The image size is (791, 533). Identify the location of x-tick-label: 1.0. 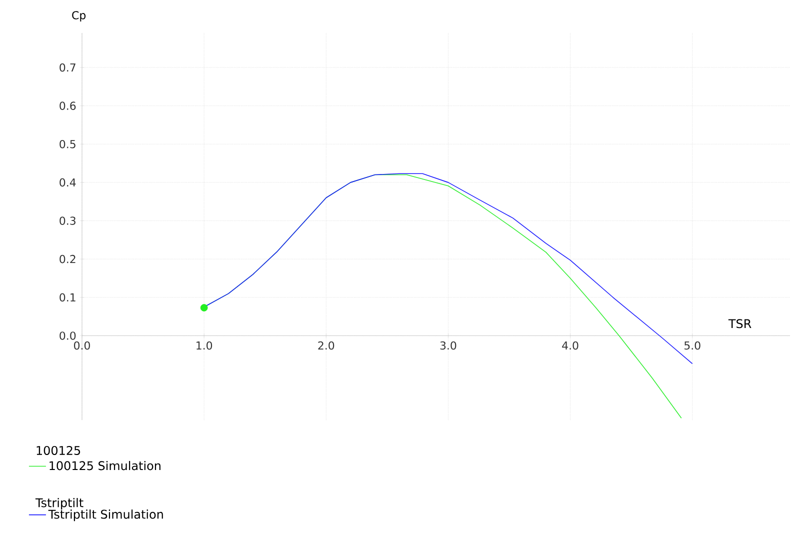
(204, 345).